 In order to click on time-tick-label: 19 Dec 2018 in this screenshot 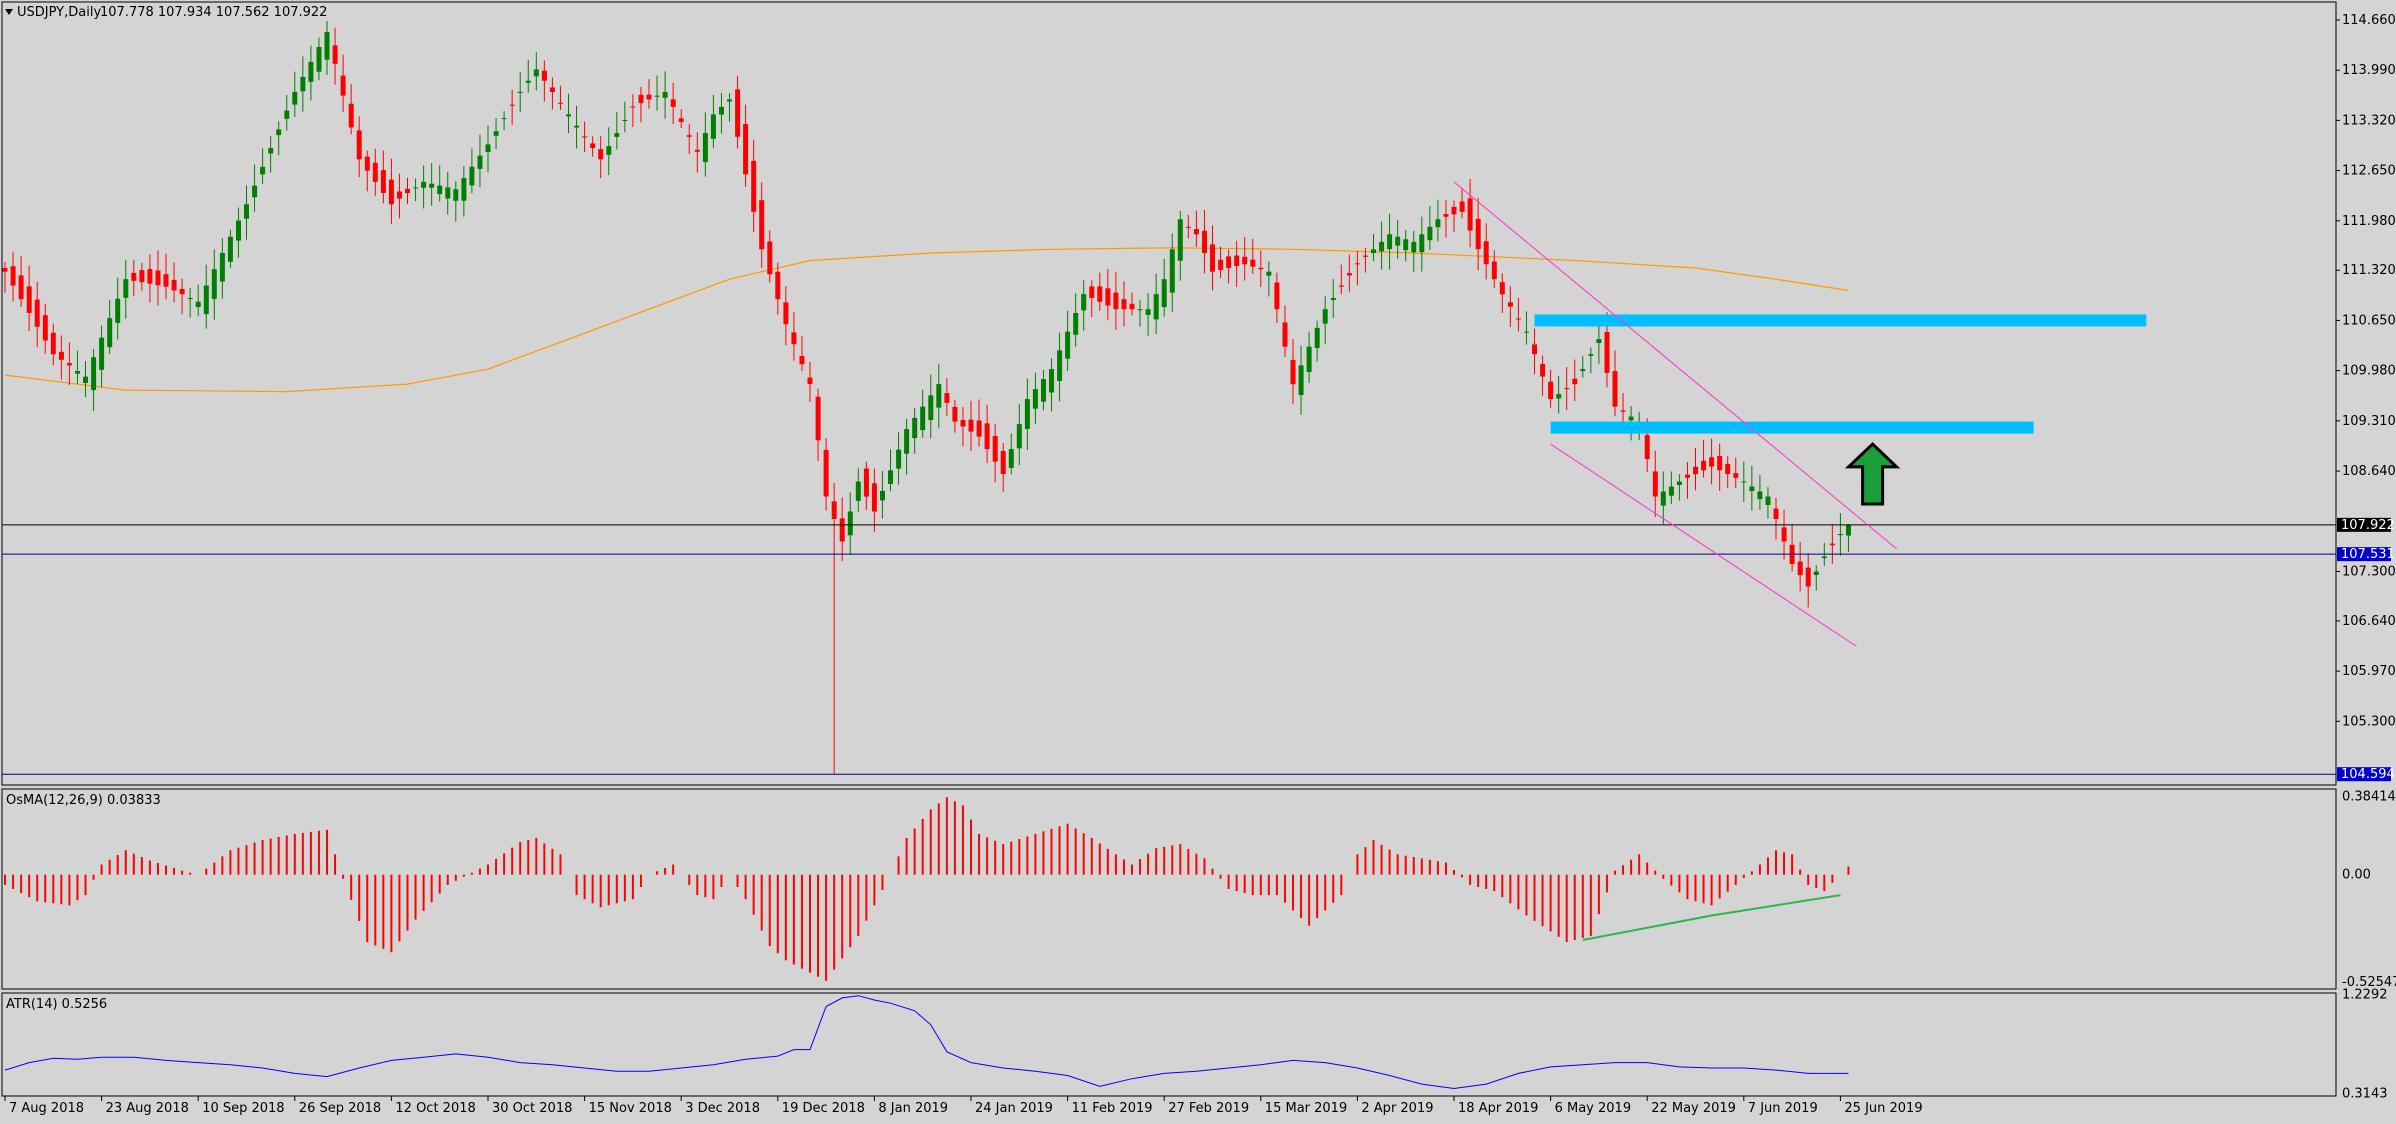, I will do `click(823, 1108)`.